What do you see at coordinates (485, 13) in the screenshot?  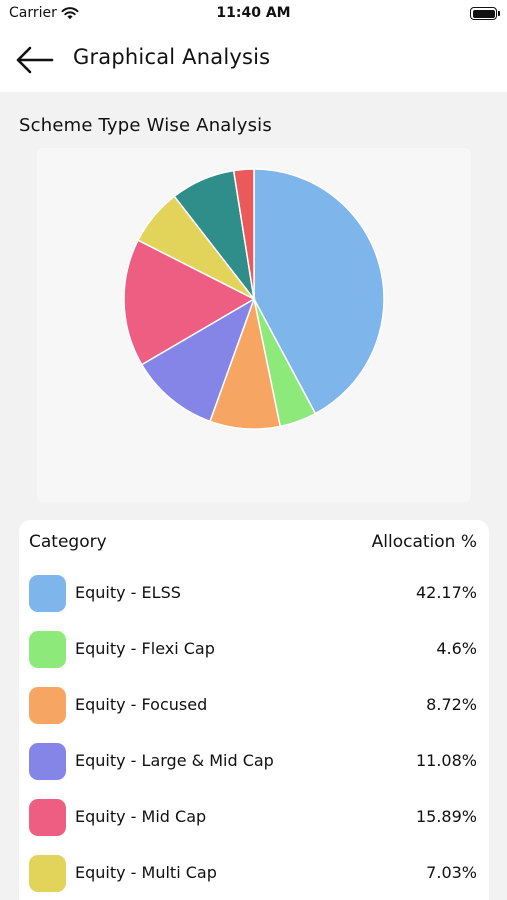 I see `battery-icon` at bounding box center [485, 13].